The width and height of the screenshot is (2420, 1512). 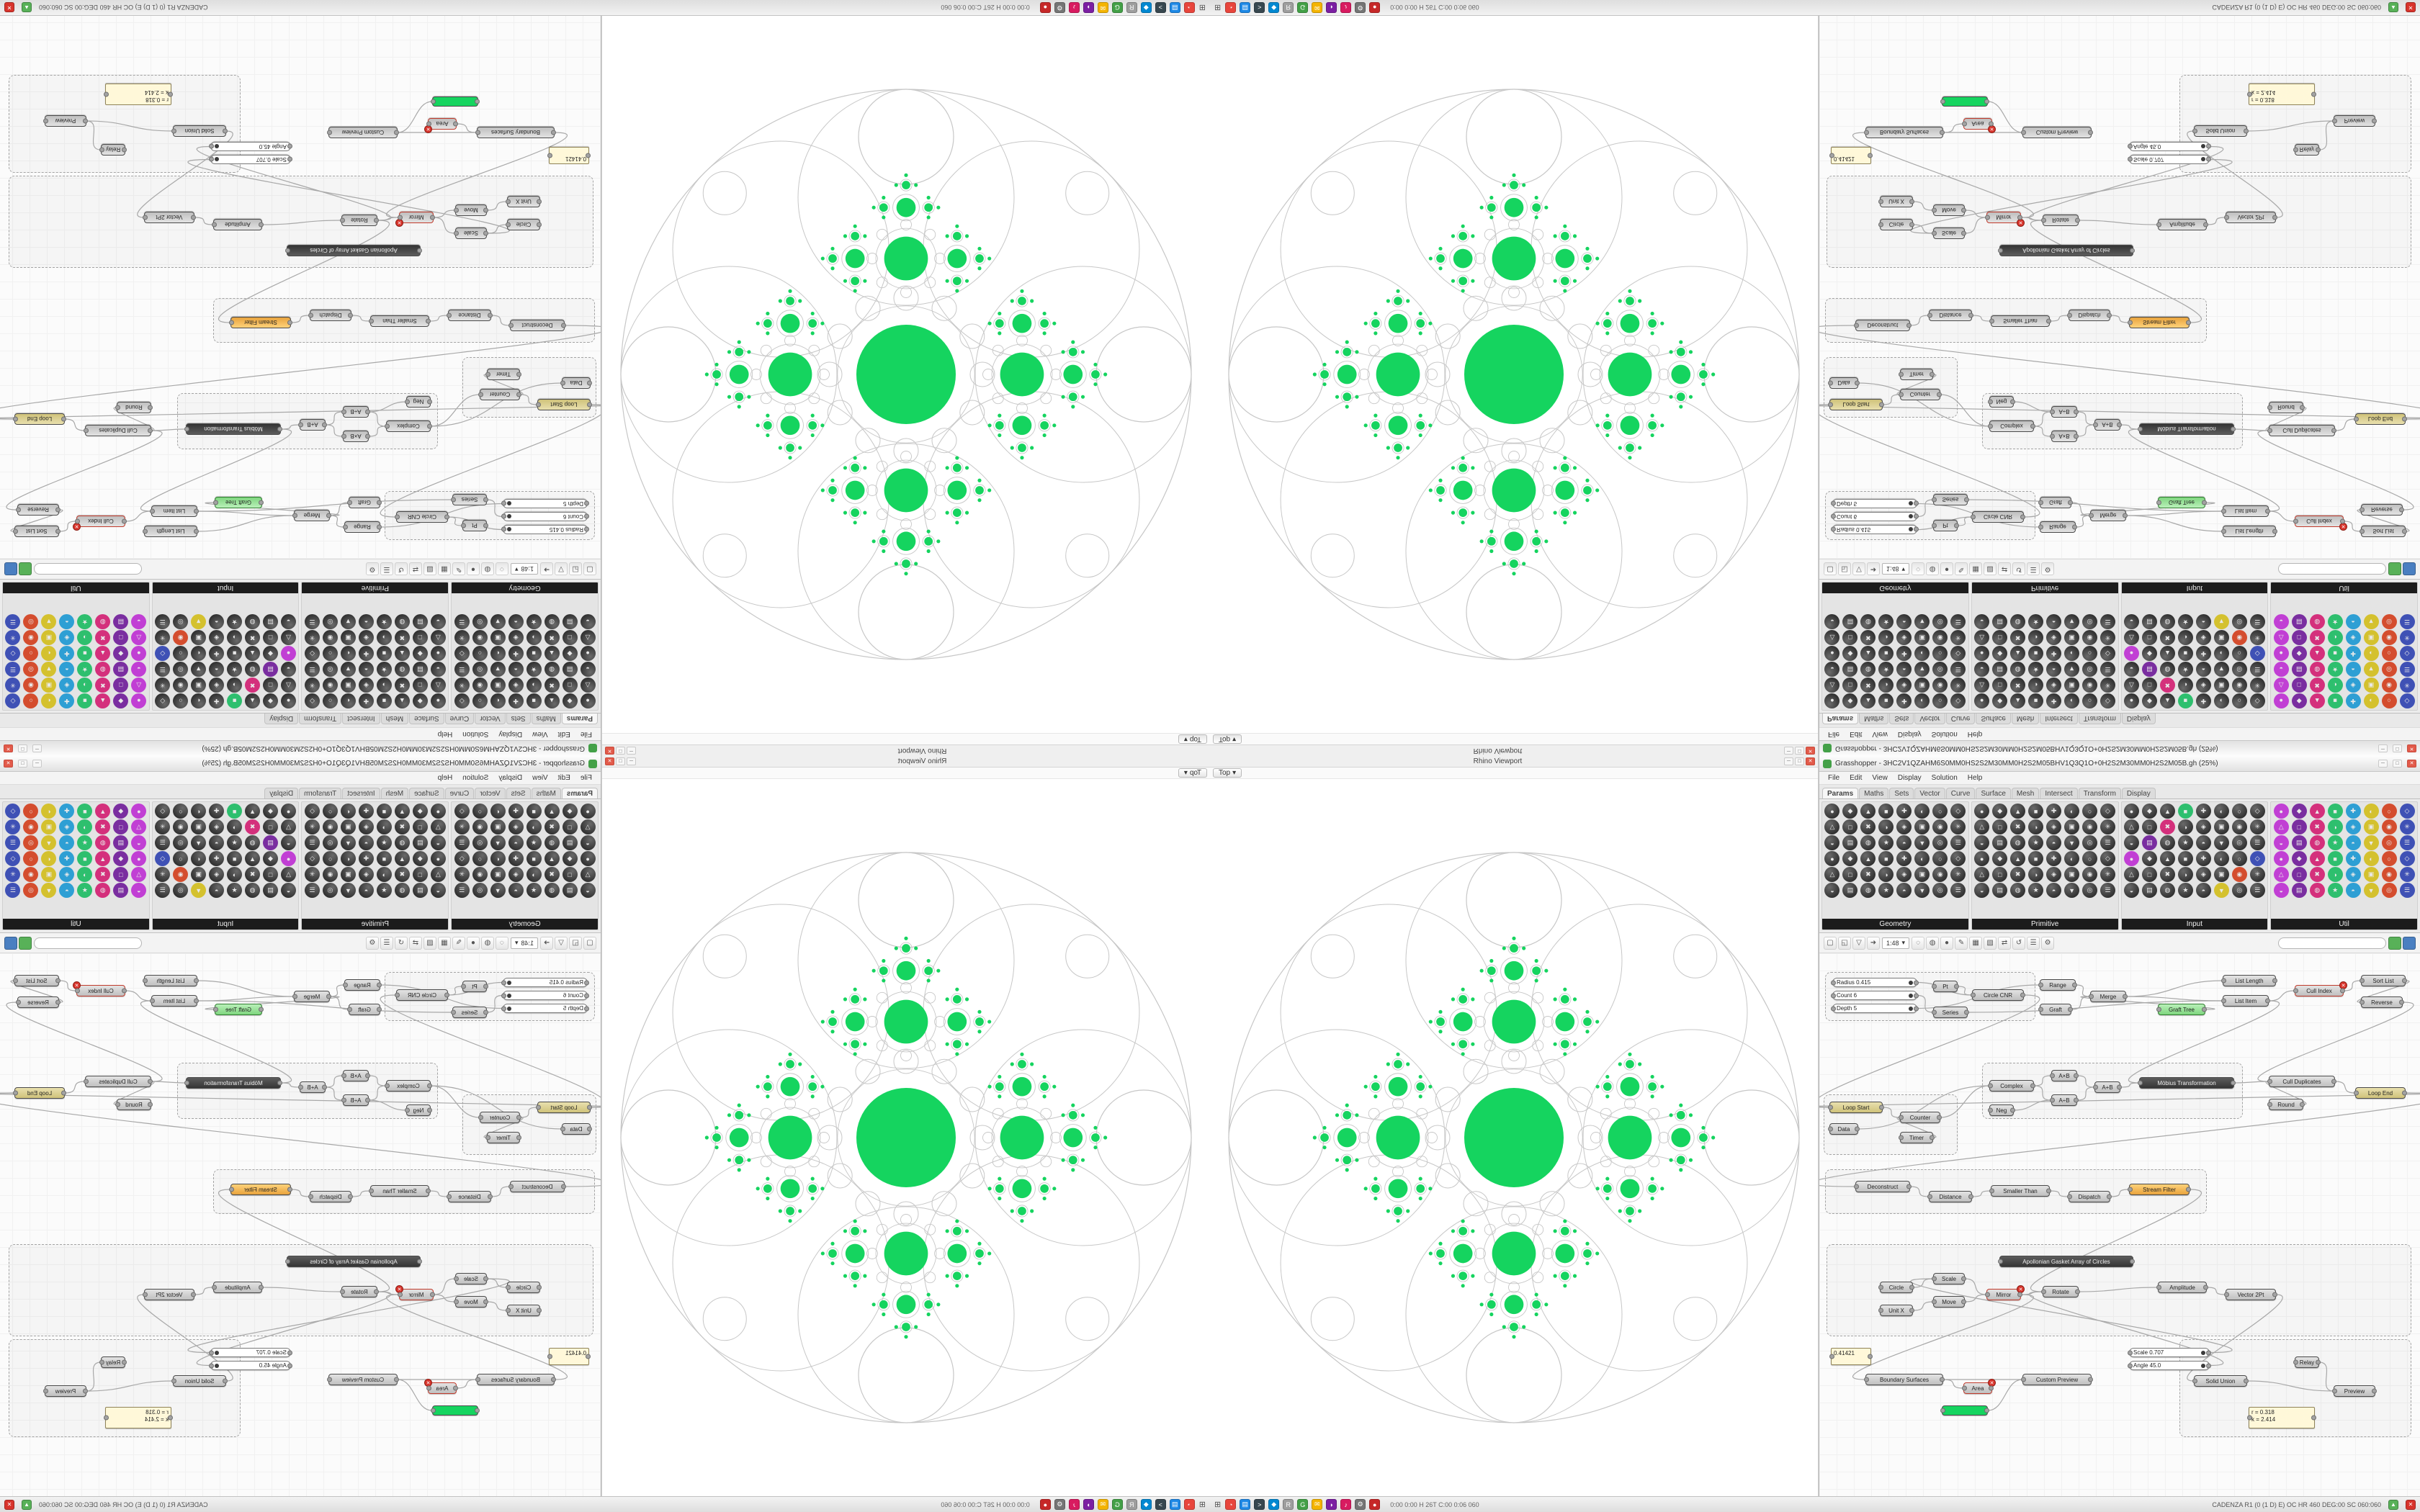 What do you see at coordinates (1303, 7) in the screenshot?
I see `grasshopper-app-icon: G` at bounding box center [1303, 7].